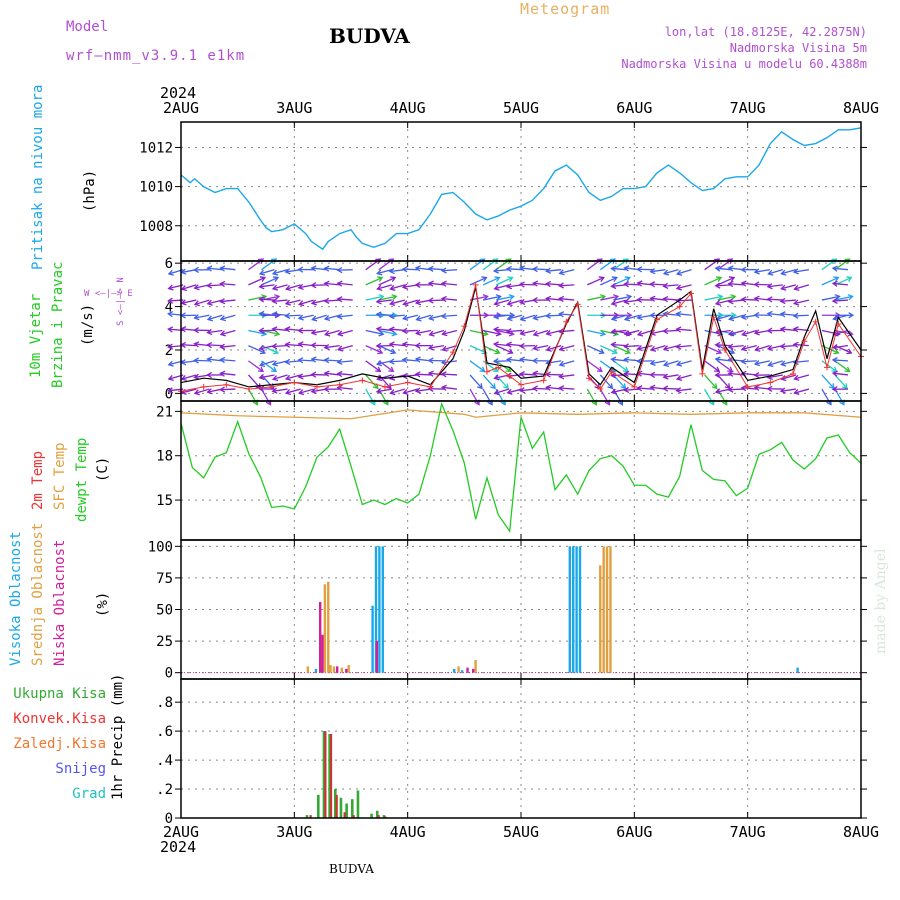 This screenshot has width=900, height=900. What do you see at coordinates (59, 719) in the screenshot?
I see `legend-conv-precip: Konvek.Kisa` at bounding box center [59, 719].